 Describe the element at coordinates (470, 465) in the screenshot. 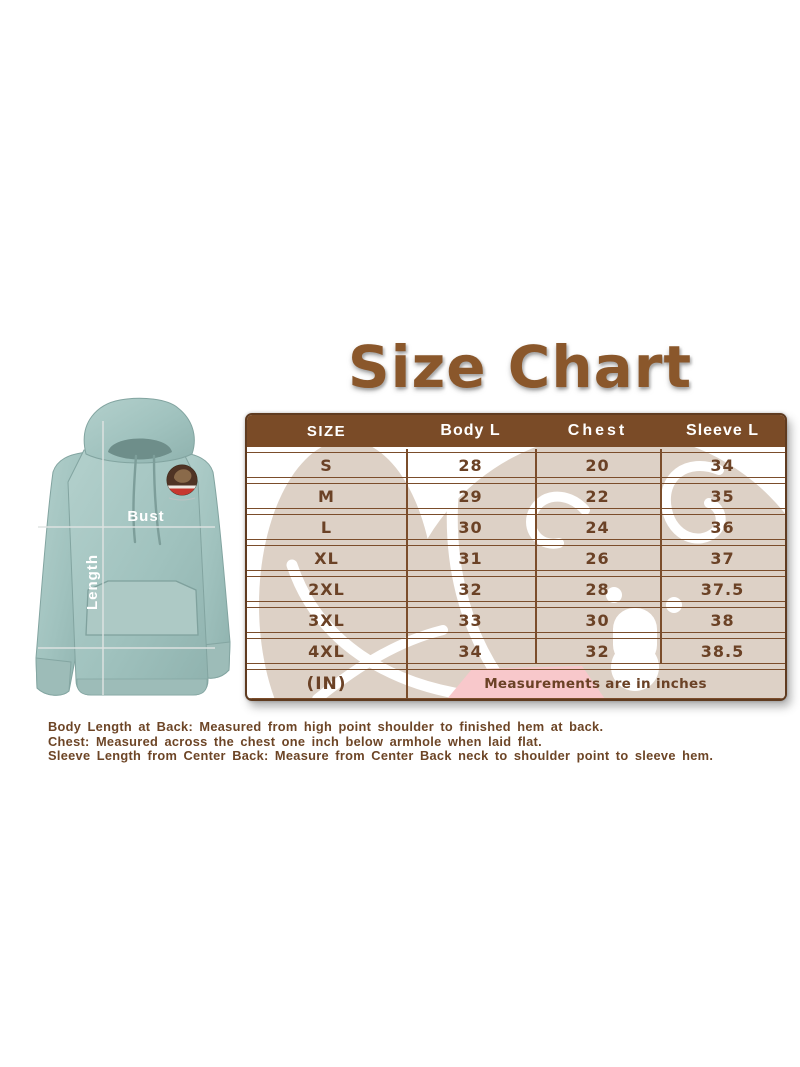

I see `table-cell-body: 28` at that location.